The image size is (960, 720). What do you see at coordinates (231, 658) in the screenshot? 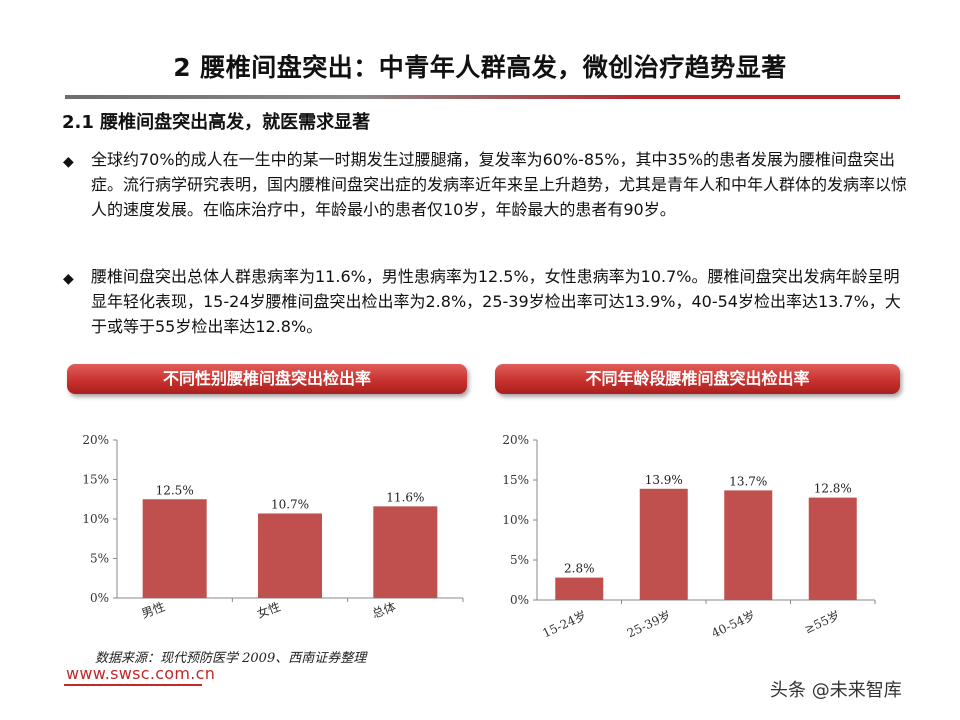
I see `data-source-note: 数据来源：现代预防医学 2009、西南证券整理` at bounding box center [231, 658].